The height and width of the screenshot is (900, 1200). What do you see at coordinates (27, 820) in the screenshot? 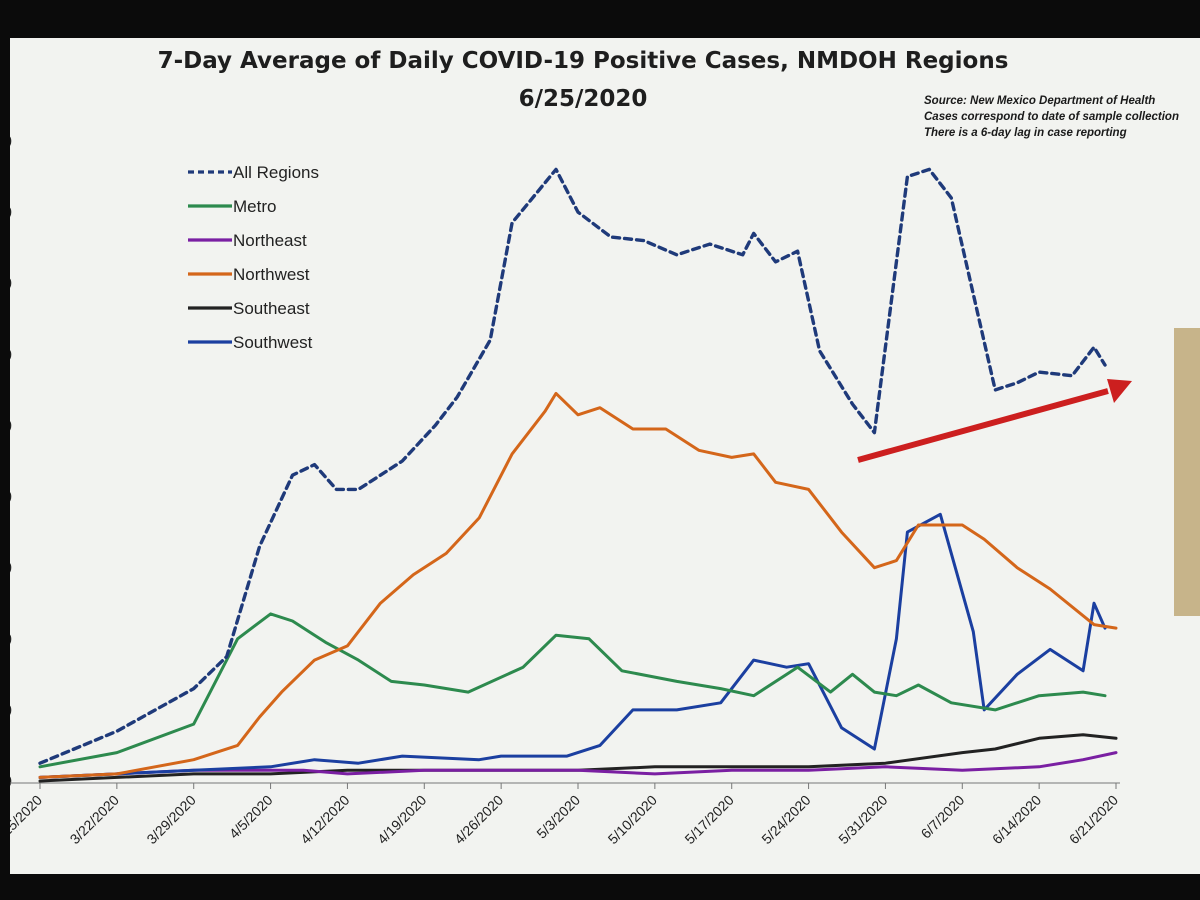
I see `x-tick-label: 3/15/2020` at bounding box center [27, 820].